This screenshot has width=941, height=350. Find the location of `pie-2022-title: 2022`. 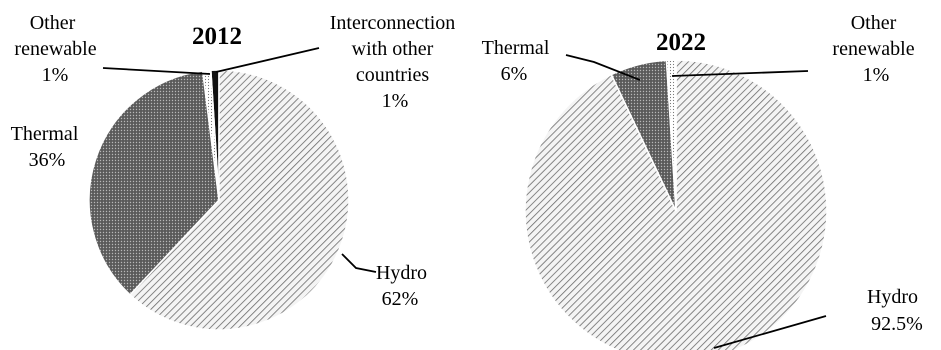

pie-2022-title: 2022 is located at coordinates (681, 42).